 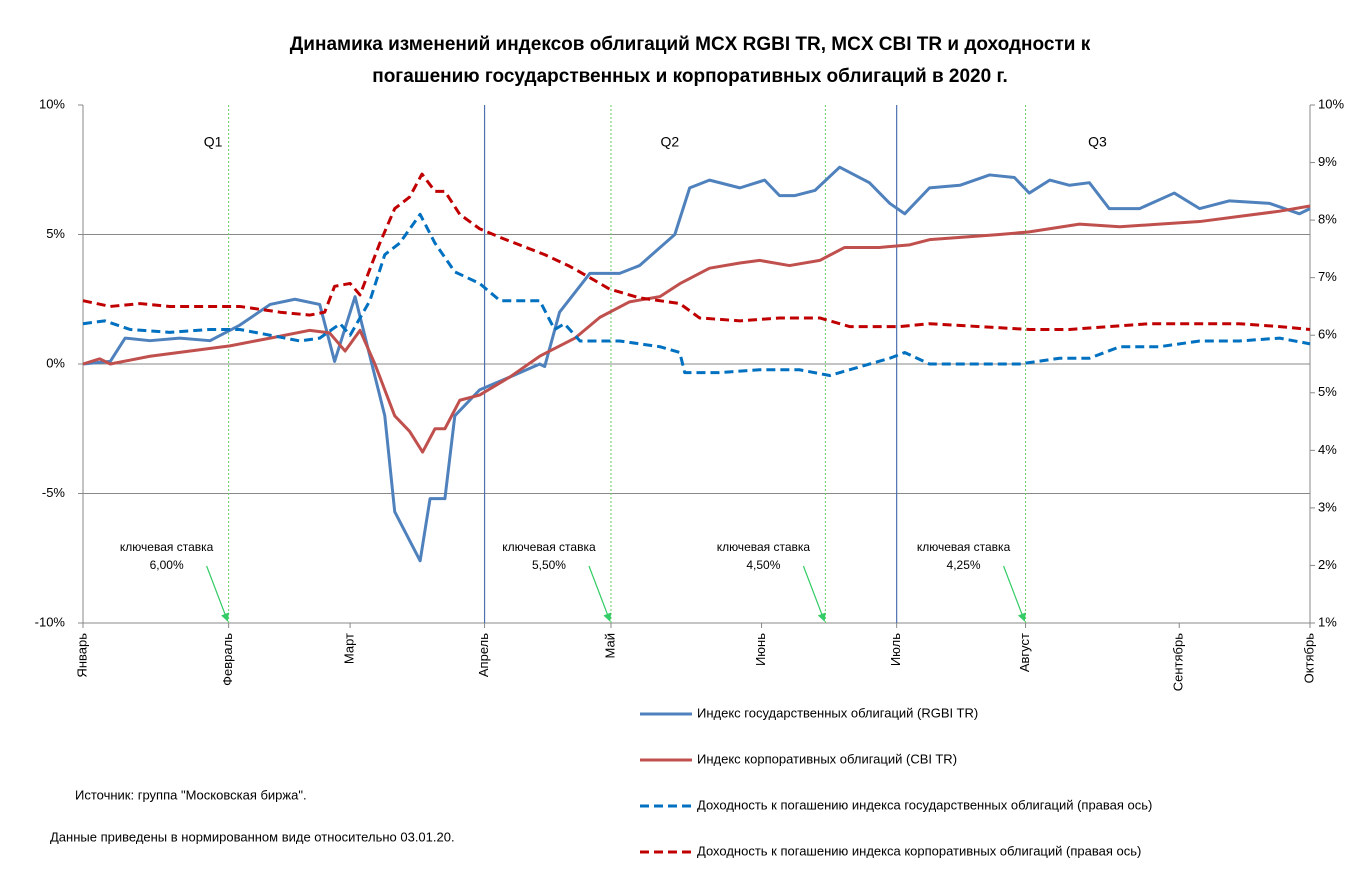 What do you see at coordinates (1327, 621) in the screenshot?
I see `y2-tick-label: 1%` at bounding box center [1327, 621].